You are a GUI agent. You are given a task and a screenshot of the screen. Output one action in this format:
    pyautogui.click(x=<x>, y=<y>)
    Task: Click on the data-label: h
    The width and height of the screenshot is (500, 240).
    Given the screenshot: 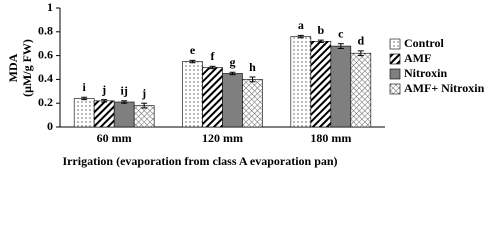 What is the action you would take?
    pyautogui.click(x=252, y=67)
    